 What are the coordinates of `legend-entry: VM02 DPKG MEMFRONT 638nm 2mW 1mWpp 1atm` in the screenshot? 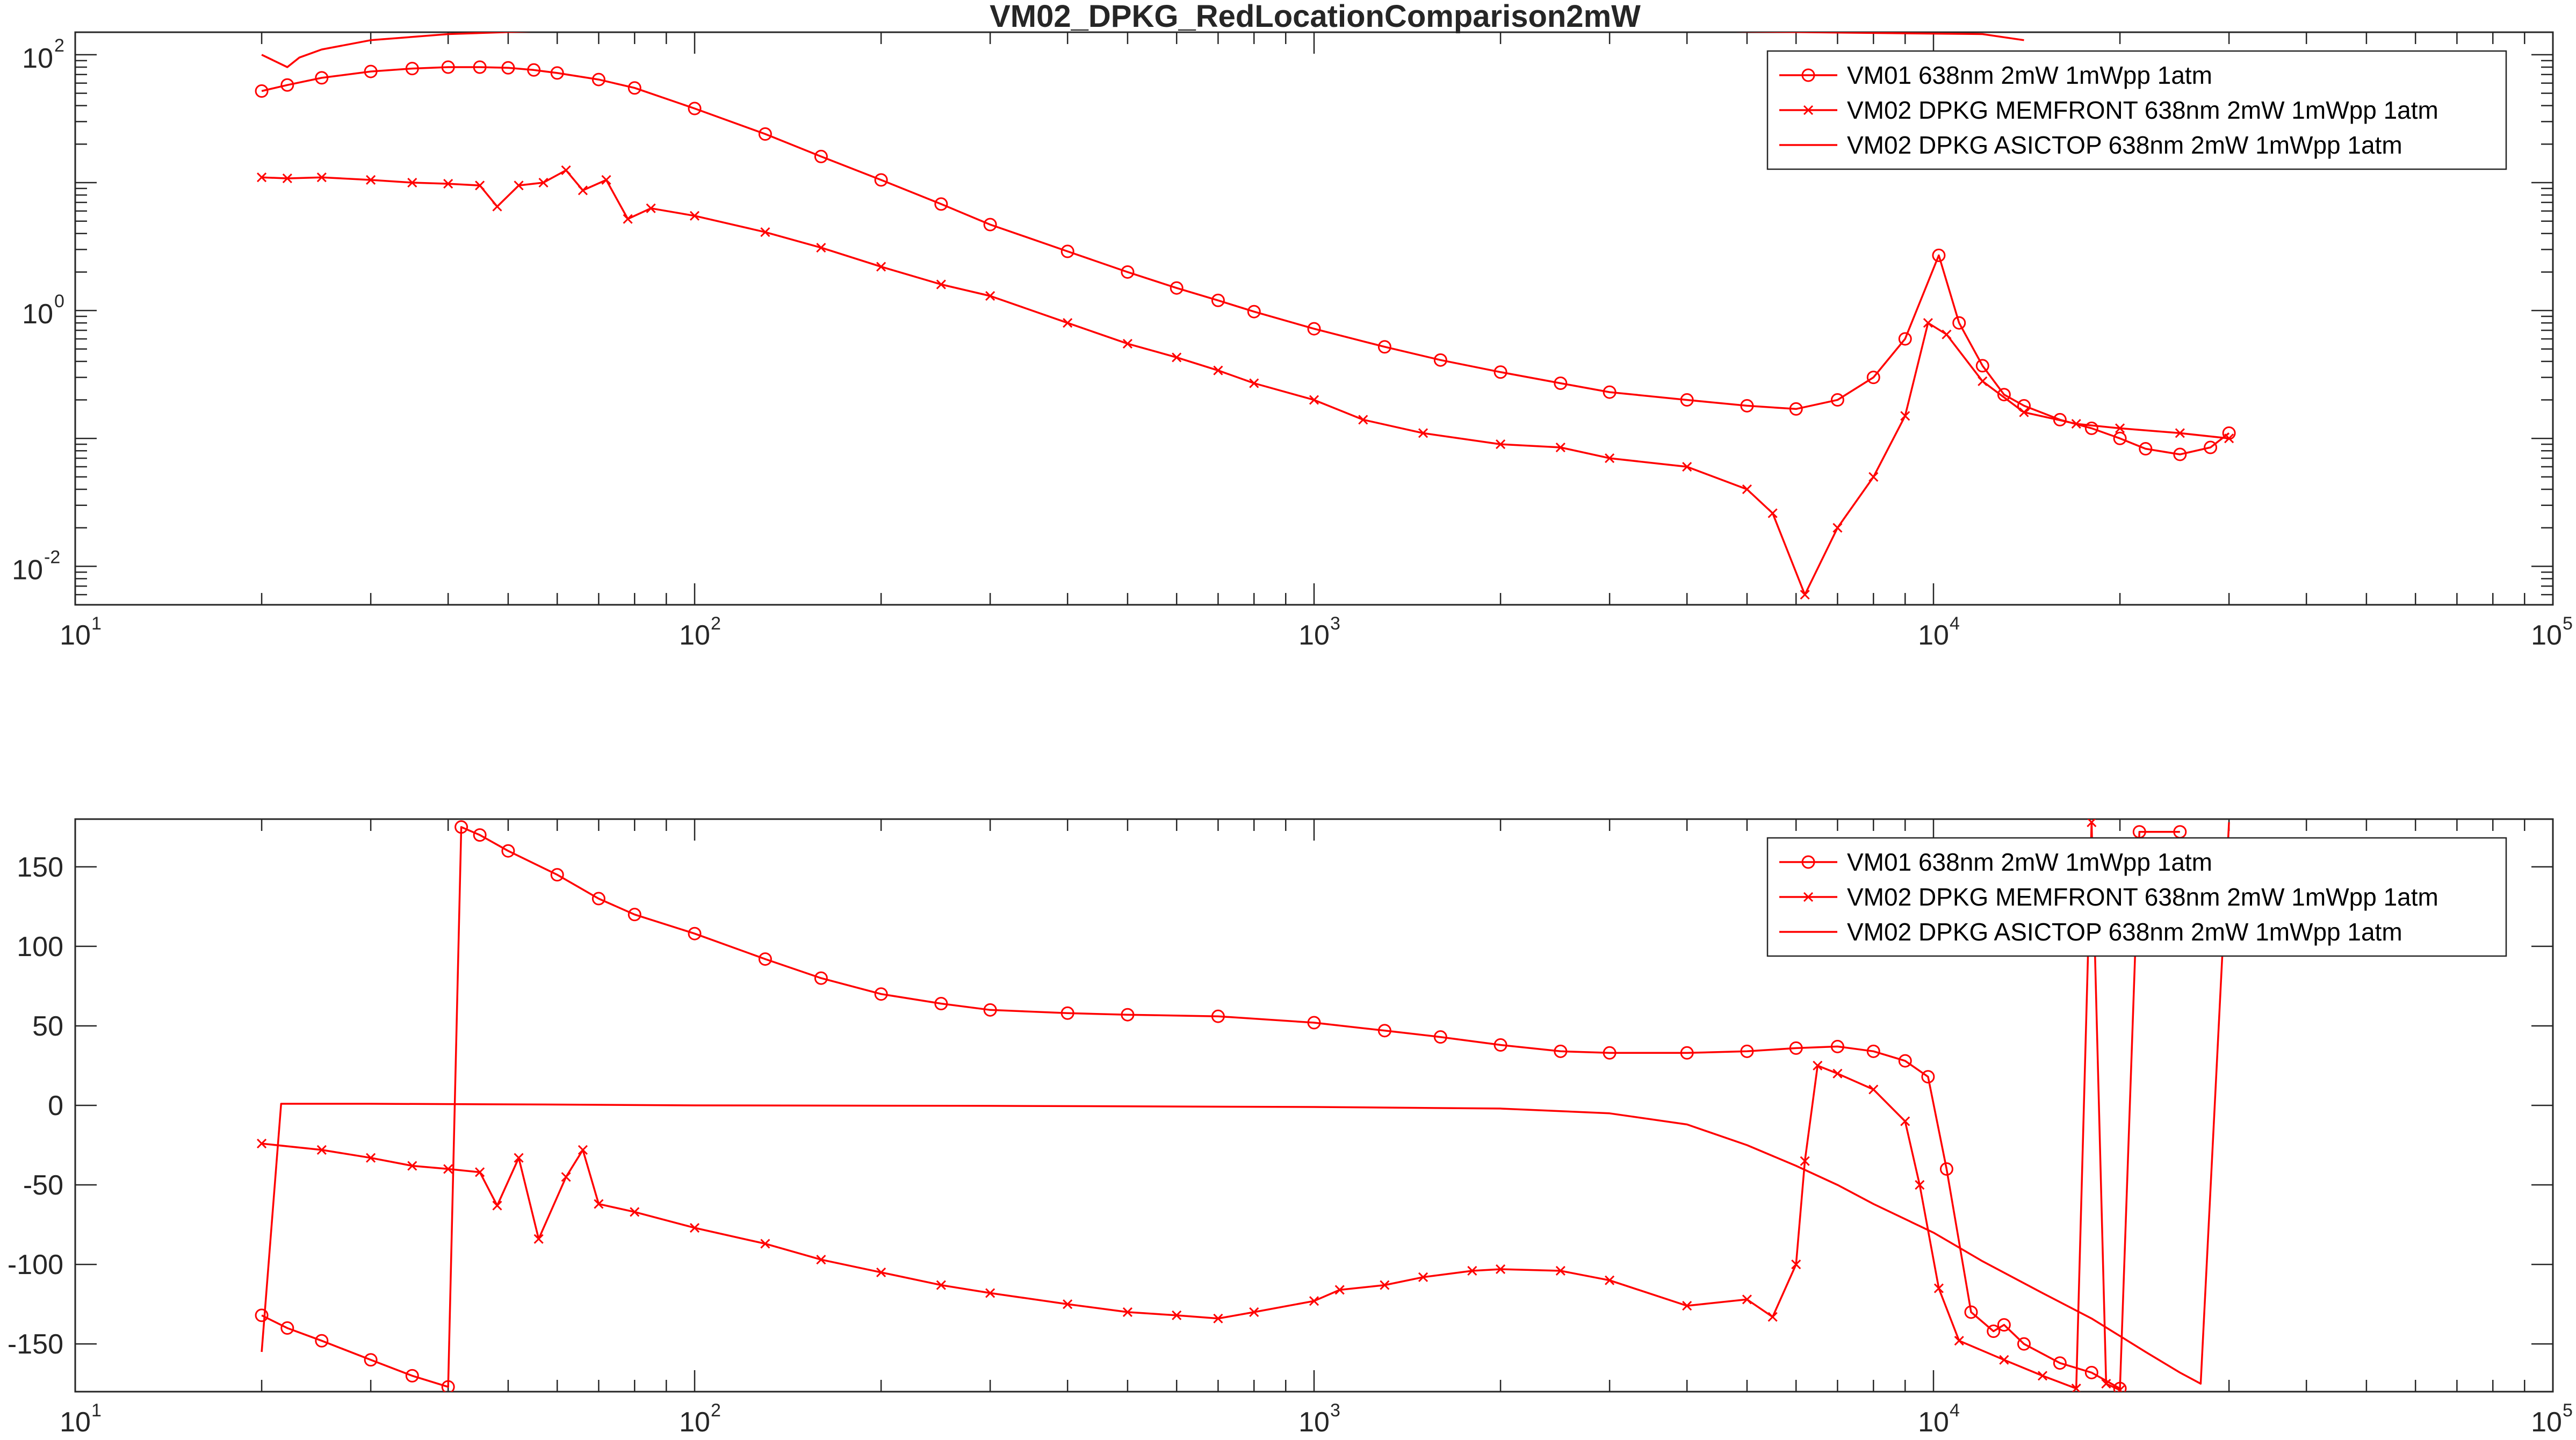 It's located at (2109, 110).